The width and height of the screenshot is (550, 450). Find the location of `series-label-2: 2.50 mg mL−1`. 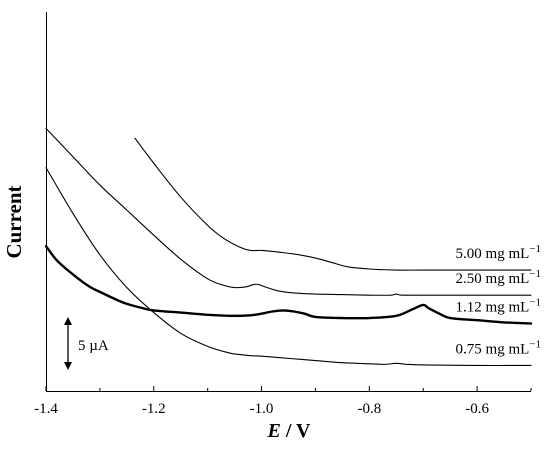

series-label-2: 2.50 mg mL−1 is located at coordinates (498, 277).